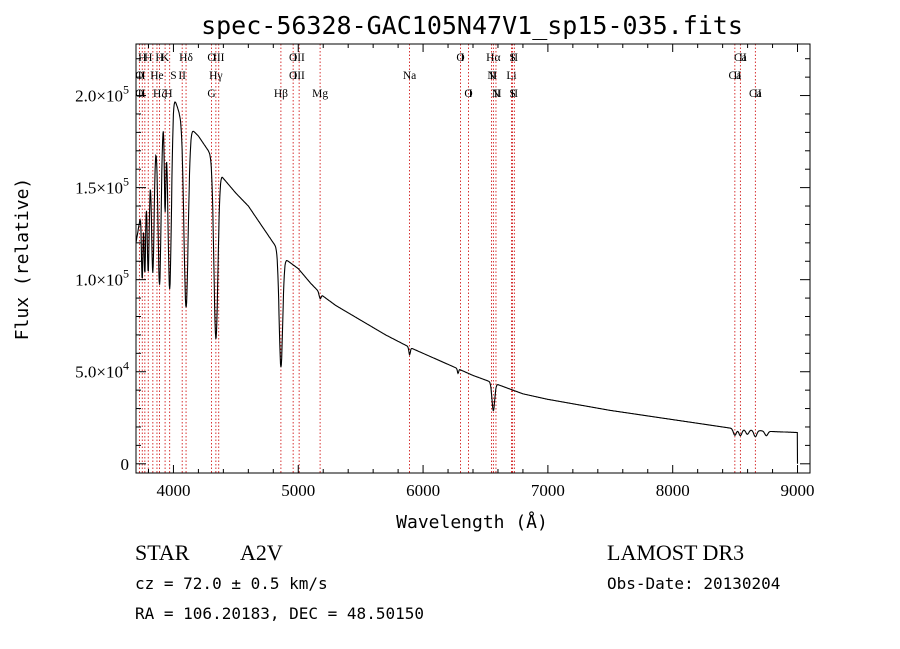 This screenshot has width=900, height=649. I want to click on x-tick-label: 5000, so click(298, 490).